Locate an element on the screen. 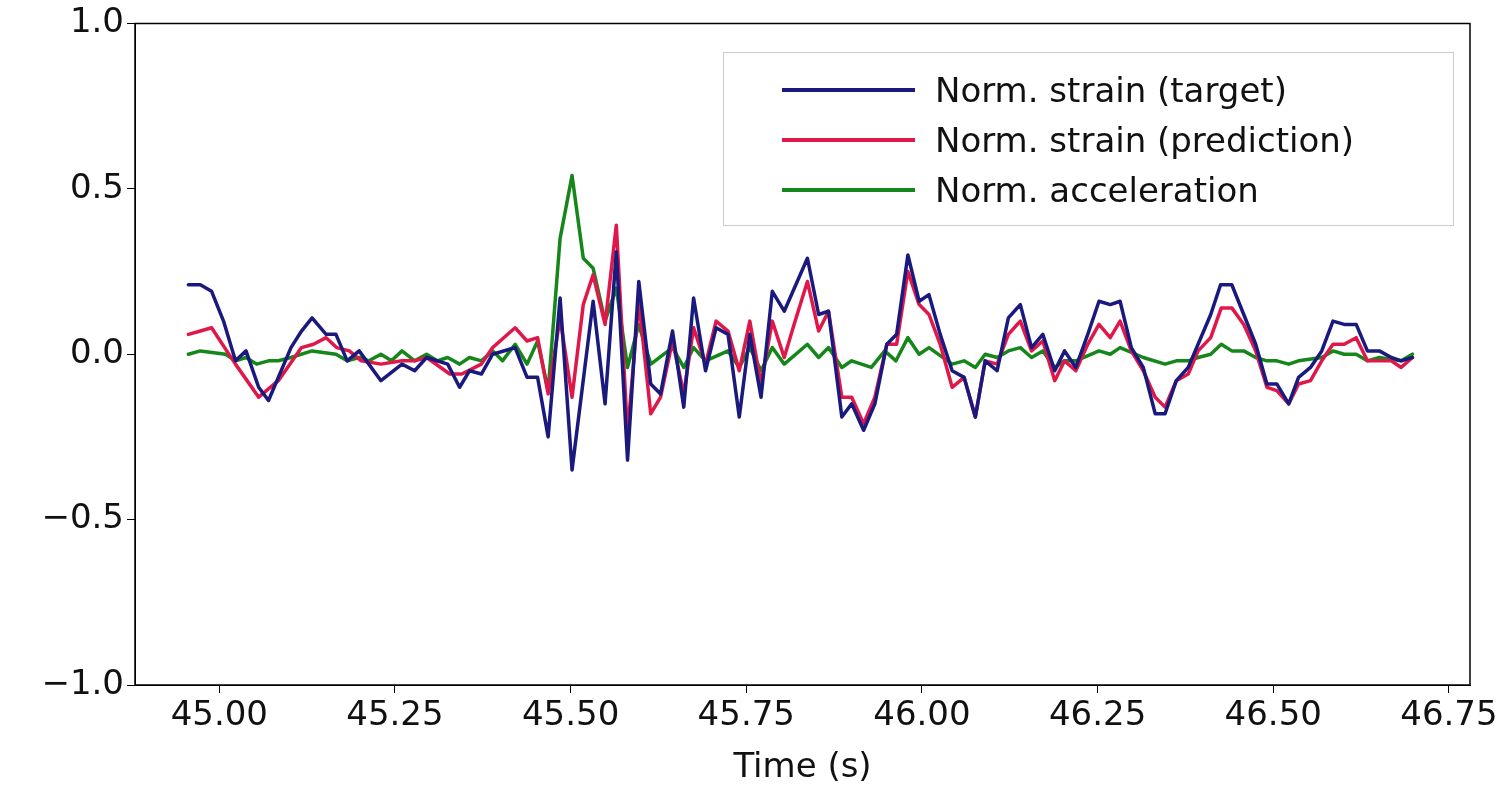 This screenshot has width=1512, height=793. legend-label: Norm. strain (prediction) is located at coordinates (1145, 140).